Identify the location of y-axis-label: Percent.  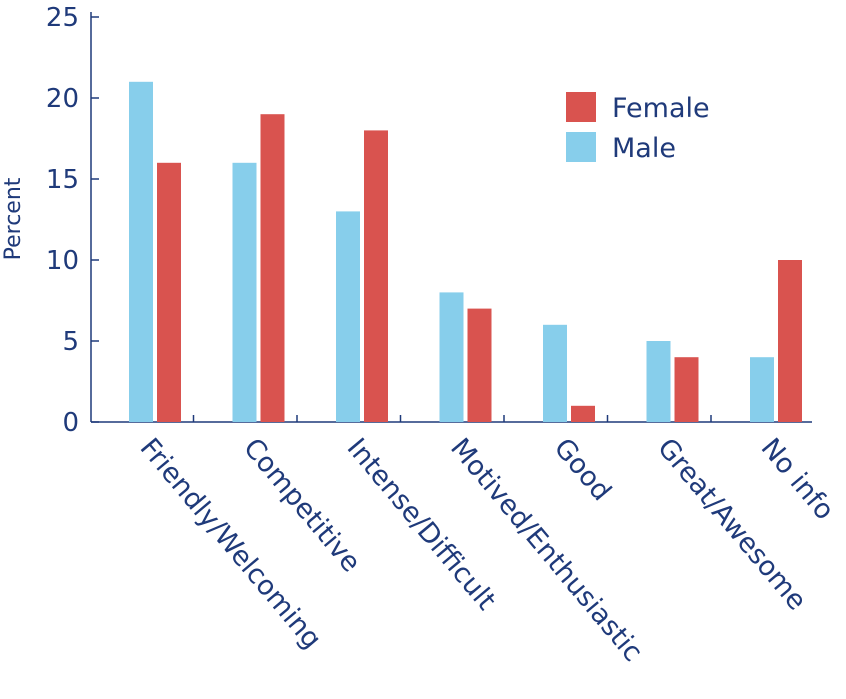
(13, 218).